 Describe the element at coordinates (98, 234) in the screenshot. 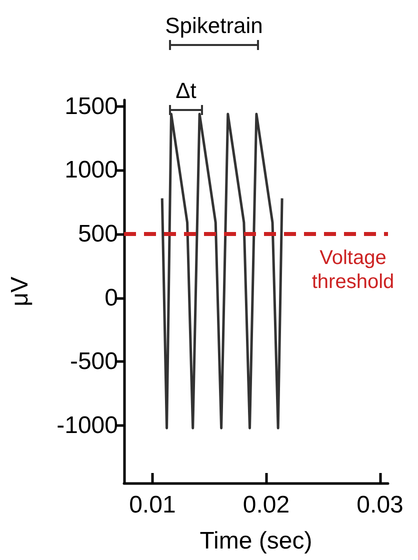

I see `y-tick-label: 500` at that location.